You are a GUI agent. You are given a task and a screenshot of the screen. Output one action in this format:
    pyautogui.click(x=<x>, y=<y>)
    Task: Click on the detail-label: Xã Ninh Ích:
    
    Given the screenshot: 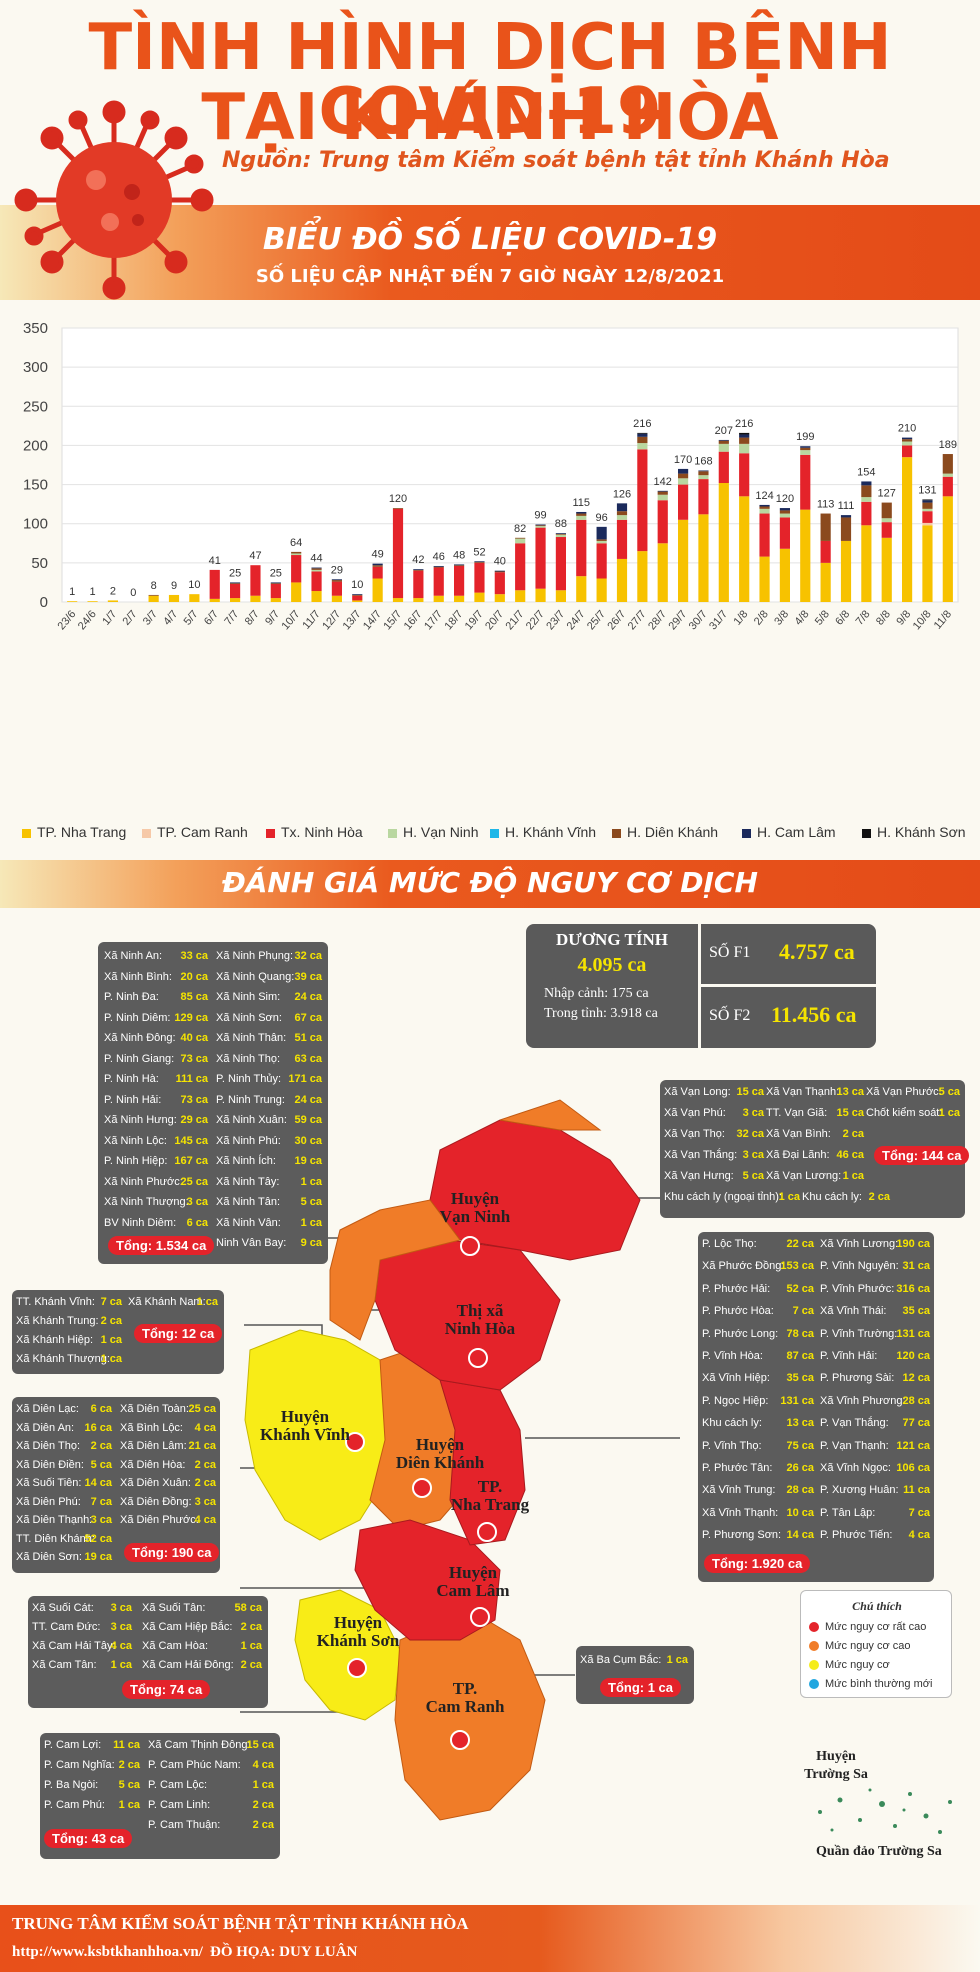 What is the action you would take?
    pyautogui.click(x=246, y=1161)
    